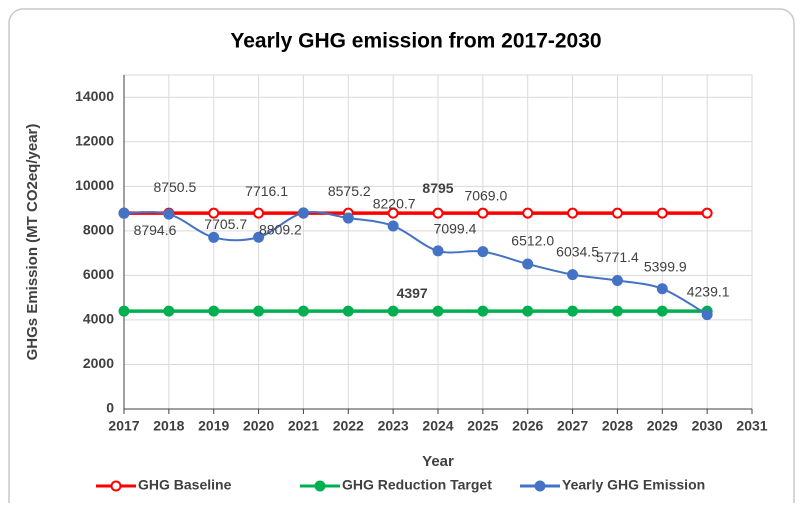 This screenshot has height=508, width=803. I want to click on legend-label: GHG Reduction Target, so click(417, 485).